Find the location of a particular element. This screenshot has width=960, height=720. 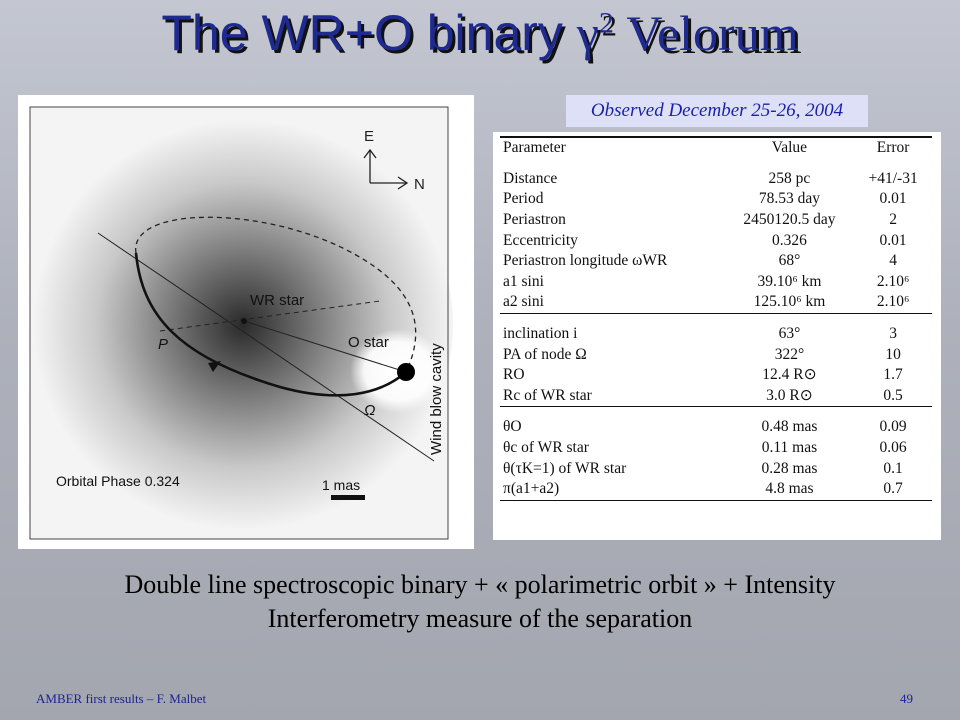

wr-star-label: WR star is located at coordinates (277, 300).